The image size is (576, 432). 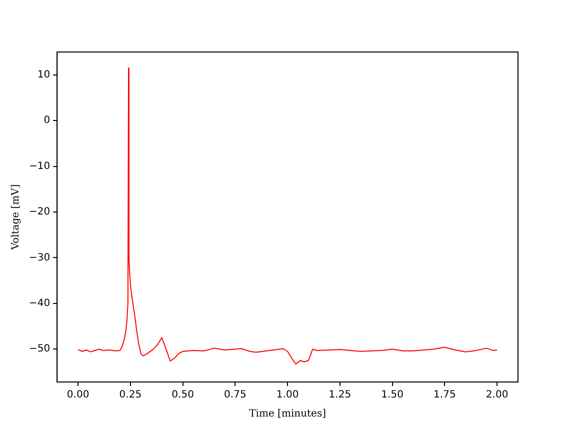 What do you see at coordinates (39, 258) in the screenshot?
I see `y-tick-label: −30` at bounding box center [39, 258].